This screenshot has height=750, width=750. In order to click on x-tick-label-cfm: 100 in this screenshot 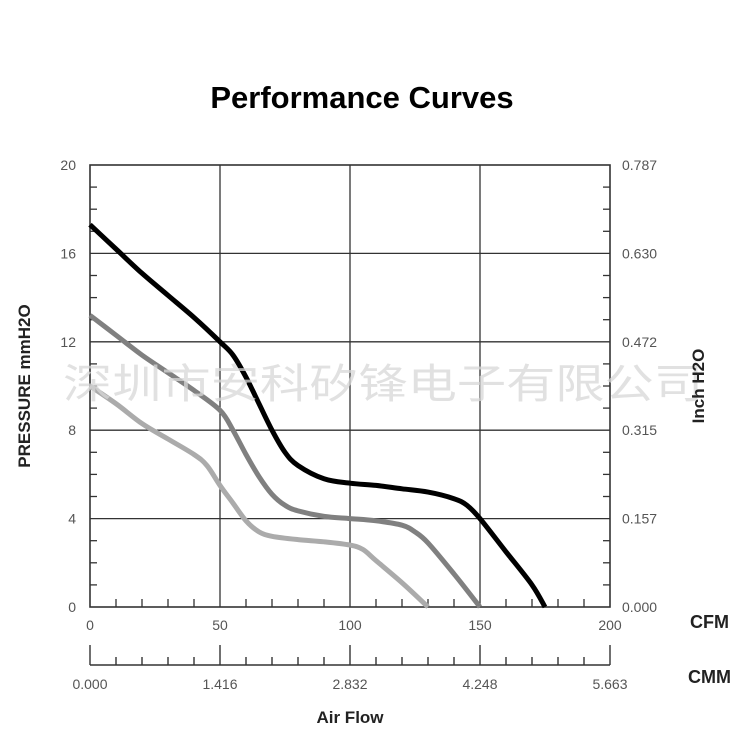, I will do `click(350, 625)`.